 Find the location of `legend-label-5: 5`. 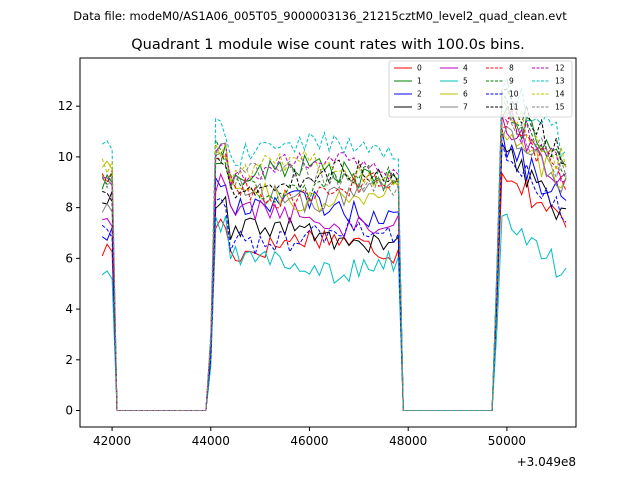

legend-label-5: 5 is located at coordinates (465, 81).